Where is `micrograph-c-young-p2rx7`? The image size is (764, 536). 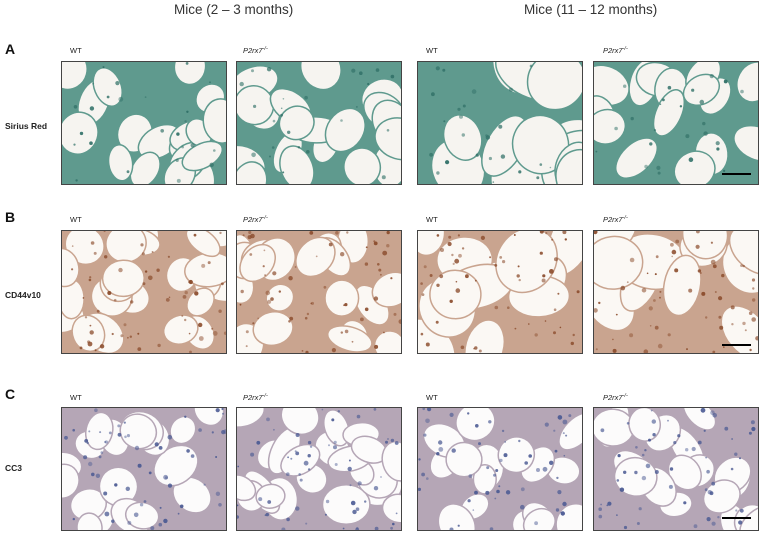
micrograph-c-young-p2rx7 is located at coordinates (319, 469).